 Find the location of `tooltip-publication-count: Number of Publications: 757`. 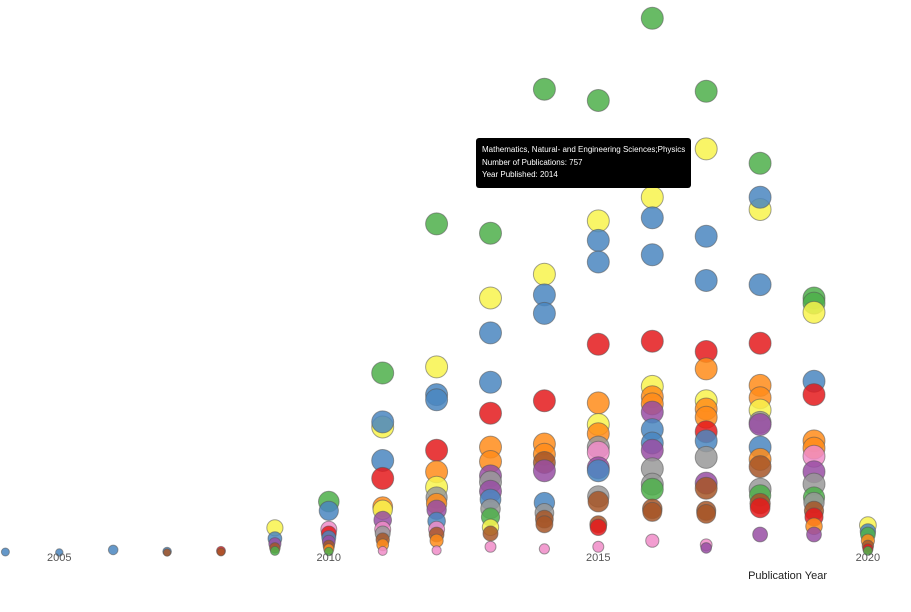

tooltip-publication-count: Number of Publications: 757 is located at coordinates (532, 162).